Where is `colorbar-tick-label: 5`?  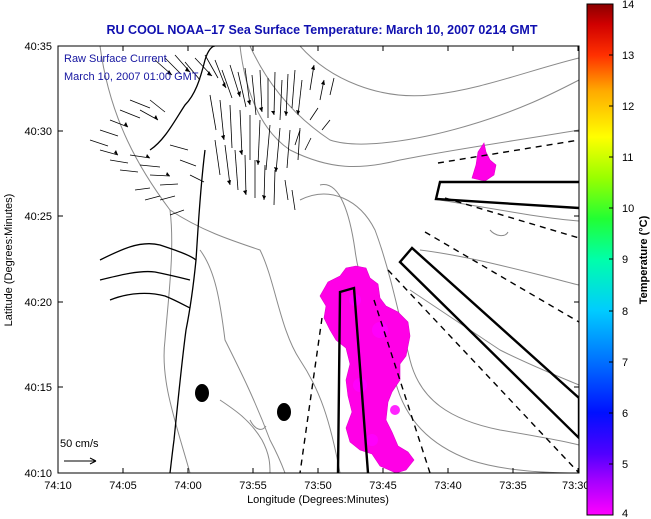
colorbar-tick-label: 5 is located at coordinates (625, 465).